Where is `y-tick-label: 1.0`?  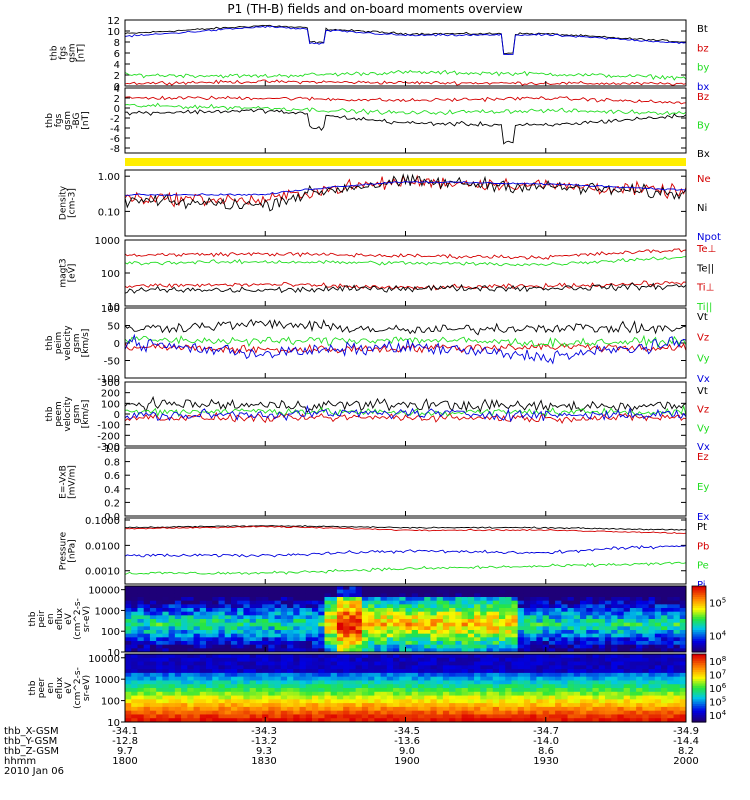 y-tick-label: 1.0 is located at coordinates (112, 449).